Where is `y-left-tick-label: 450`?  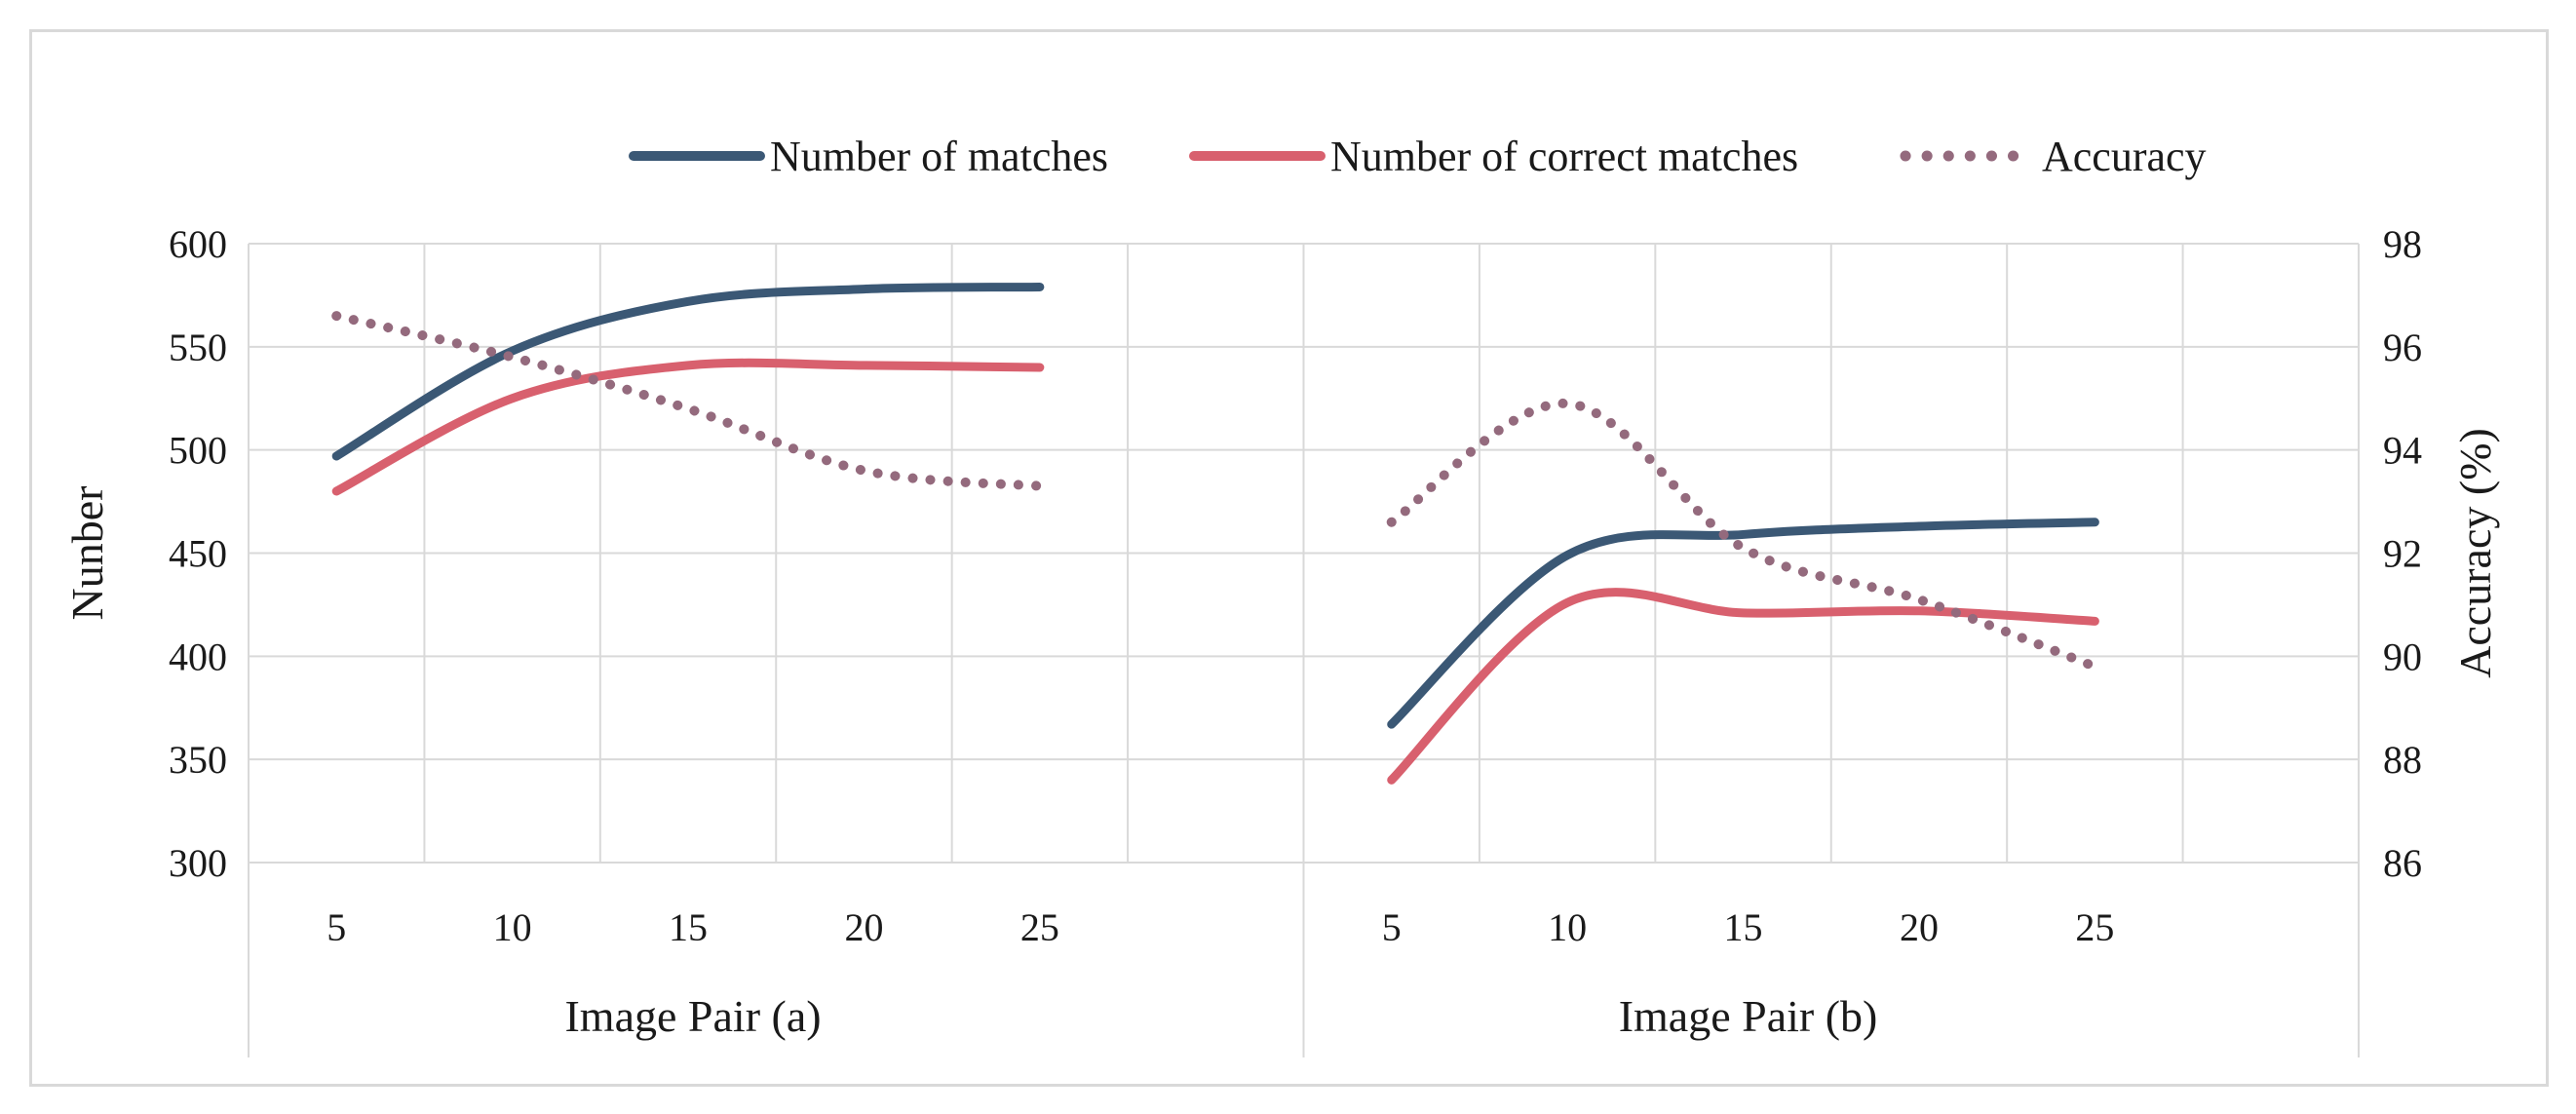
y-left-tick-label: 450 is located at coordinates (198, 554).